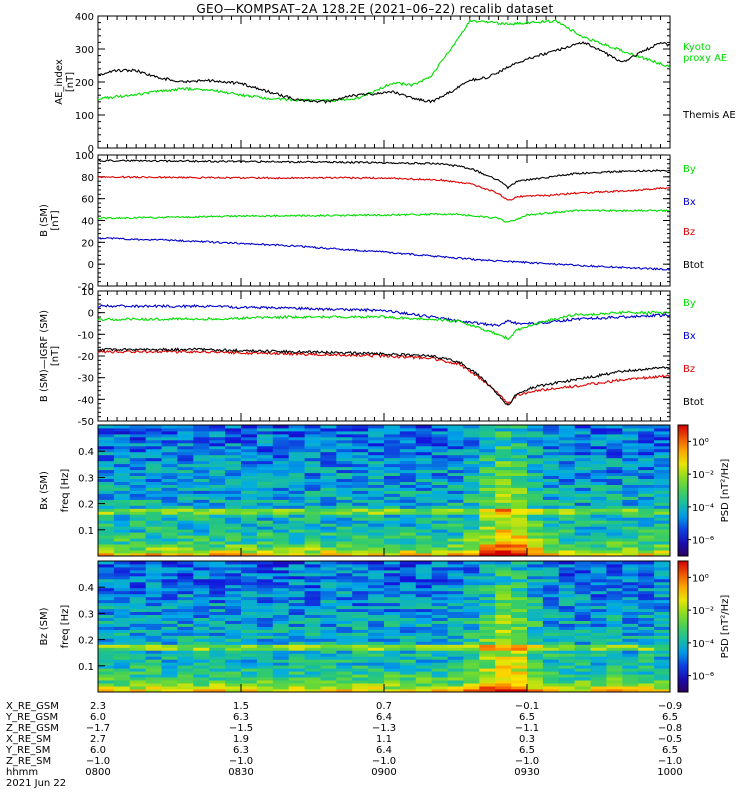 The image size is (750, 800). Describe the element at coordinates (384, 750) in the screenshot. I see `ephemeris-value: 6.4` at that location.